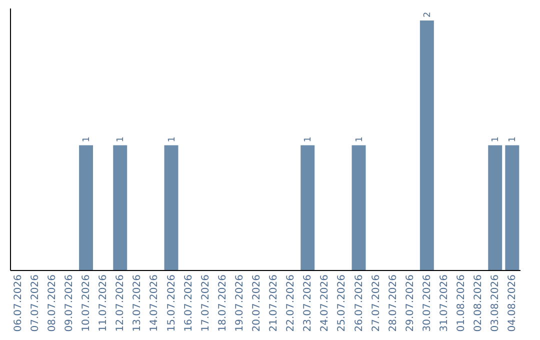 This screenshot has height=340, width=540. I want to click on x-tick-label: 14.07.2026, so click(154, 303).